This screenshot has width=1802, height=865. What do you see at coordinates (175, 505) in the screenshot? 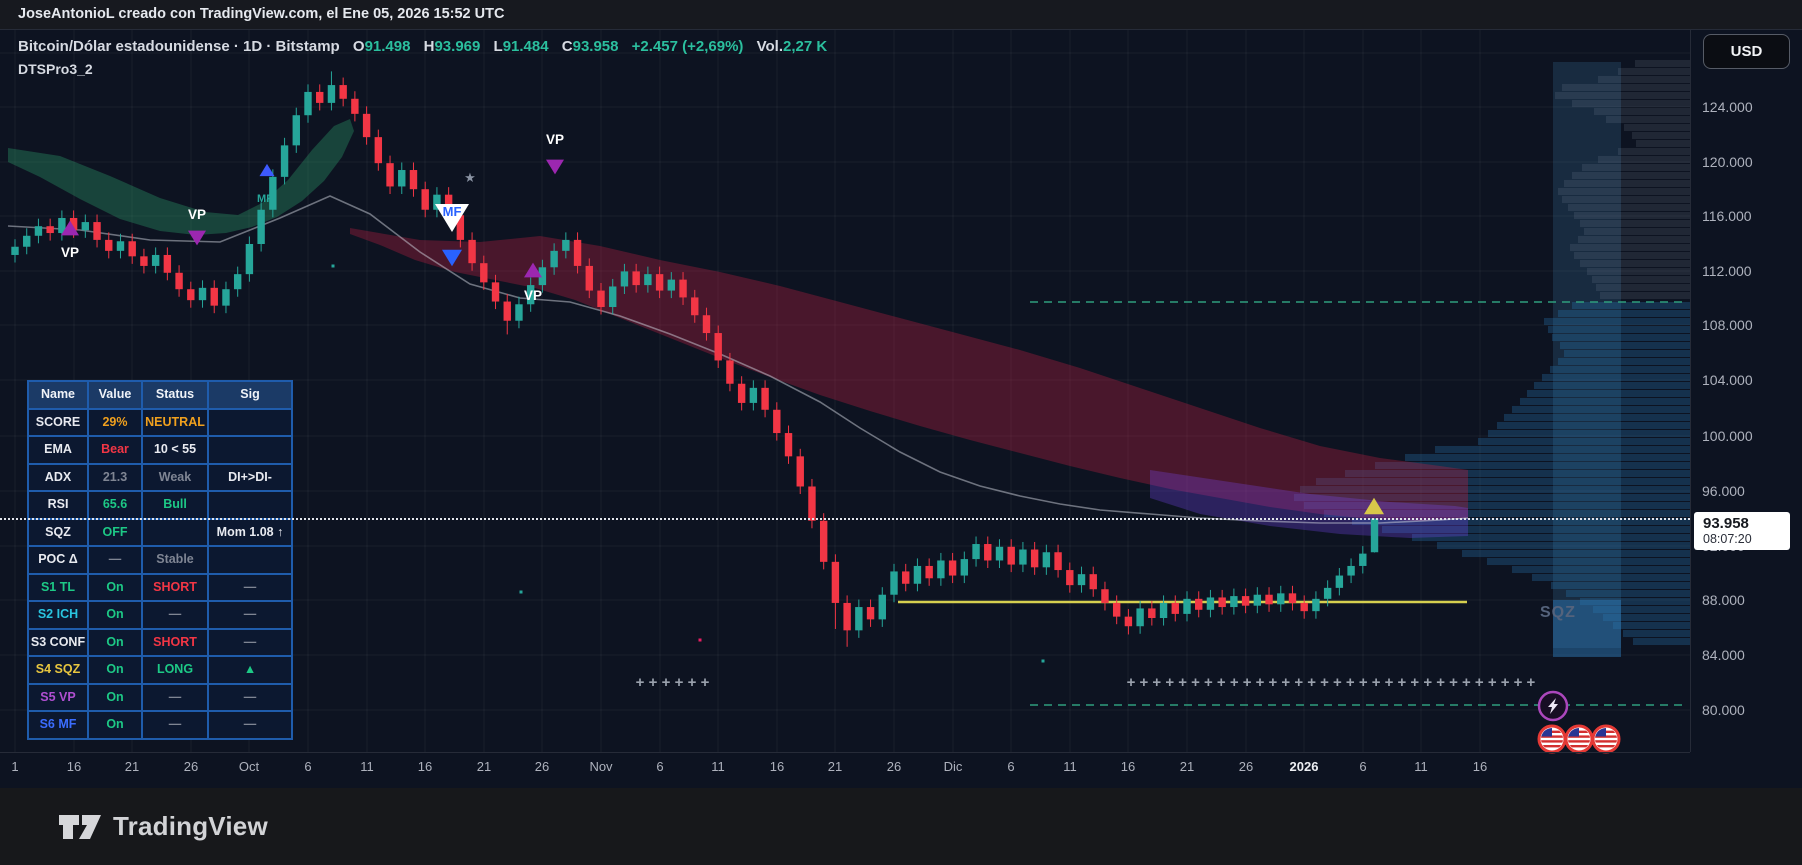
I see `table-row-status: Bull` at bounding box center [175, 505].